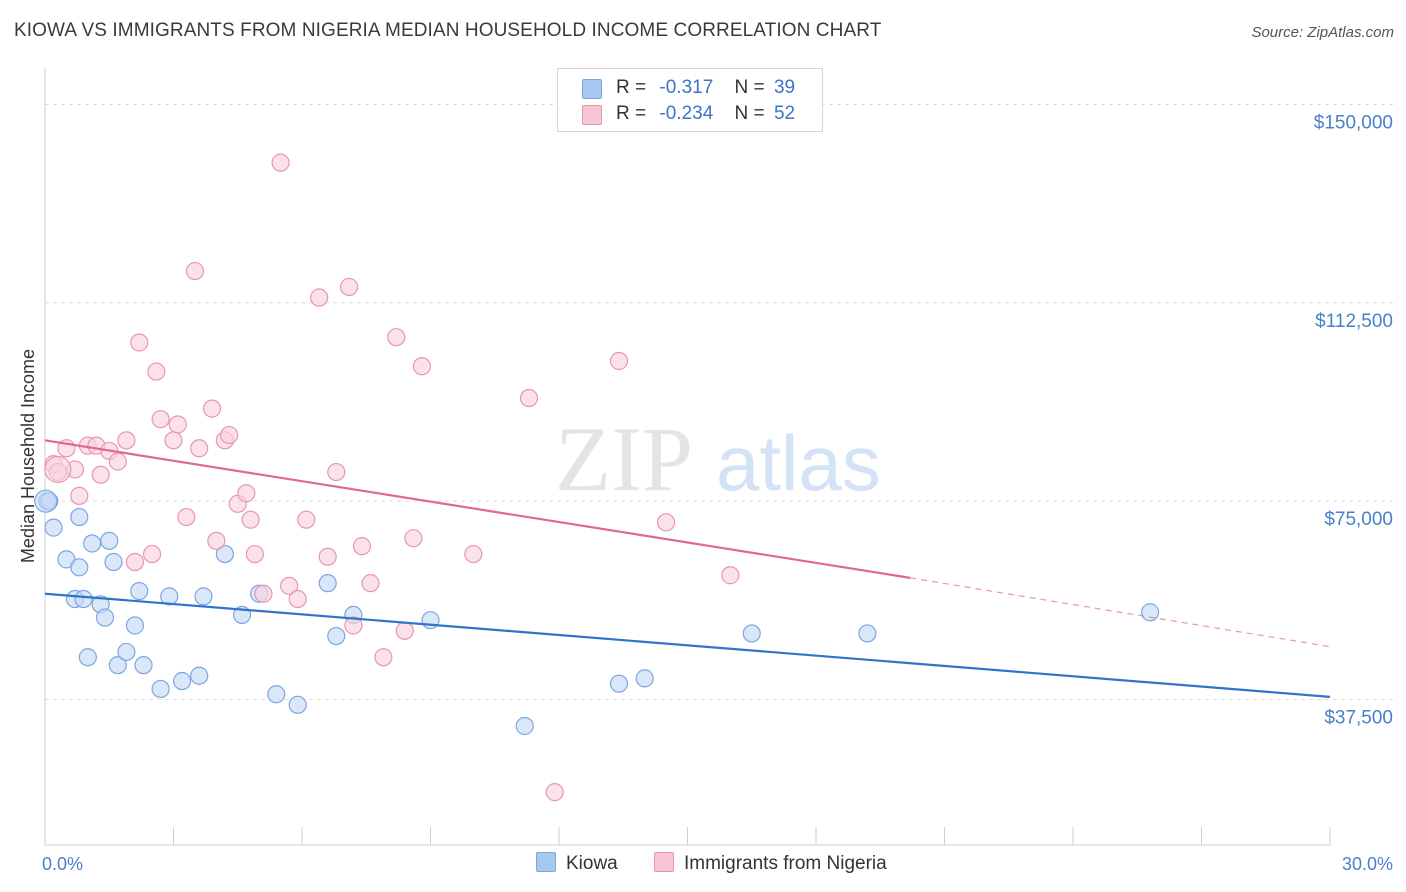  I want to click on legend-n-value: 39, so click(784, 87).